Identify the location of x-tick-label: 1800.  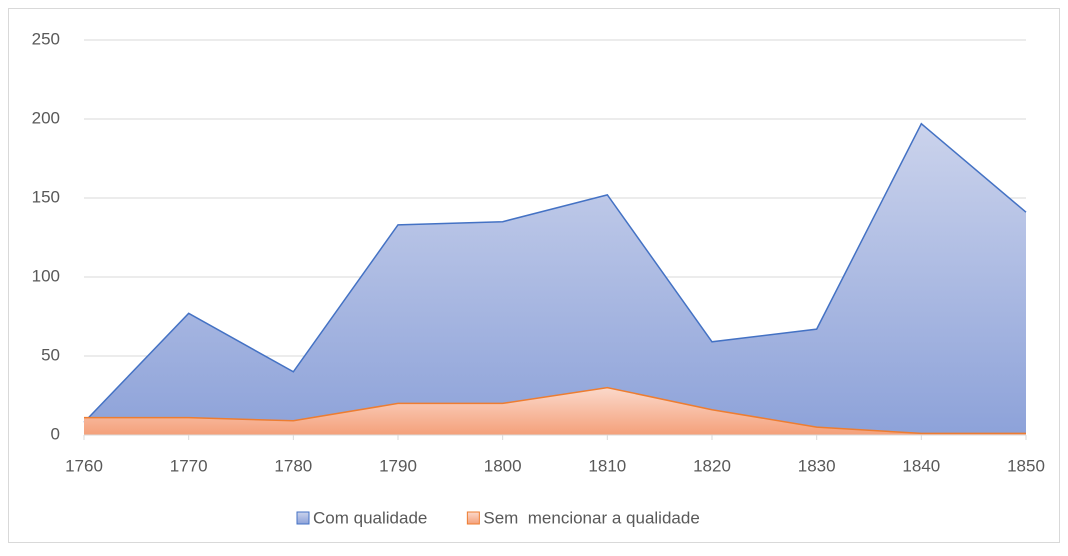
(503, 465).